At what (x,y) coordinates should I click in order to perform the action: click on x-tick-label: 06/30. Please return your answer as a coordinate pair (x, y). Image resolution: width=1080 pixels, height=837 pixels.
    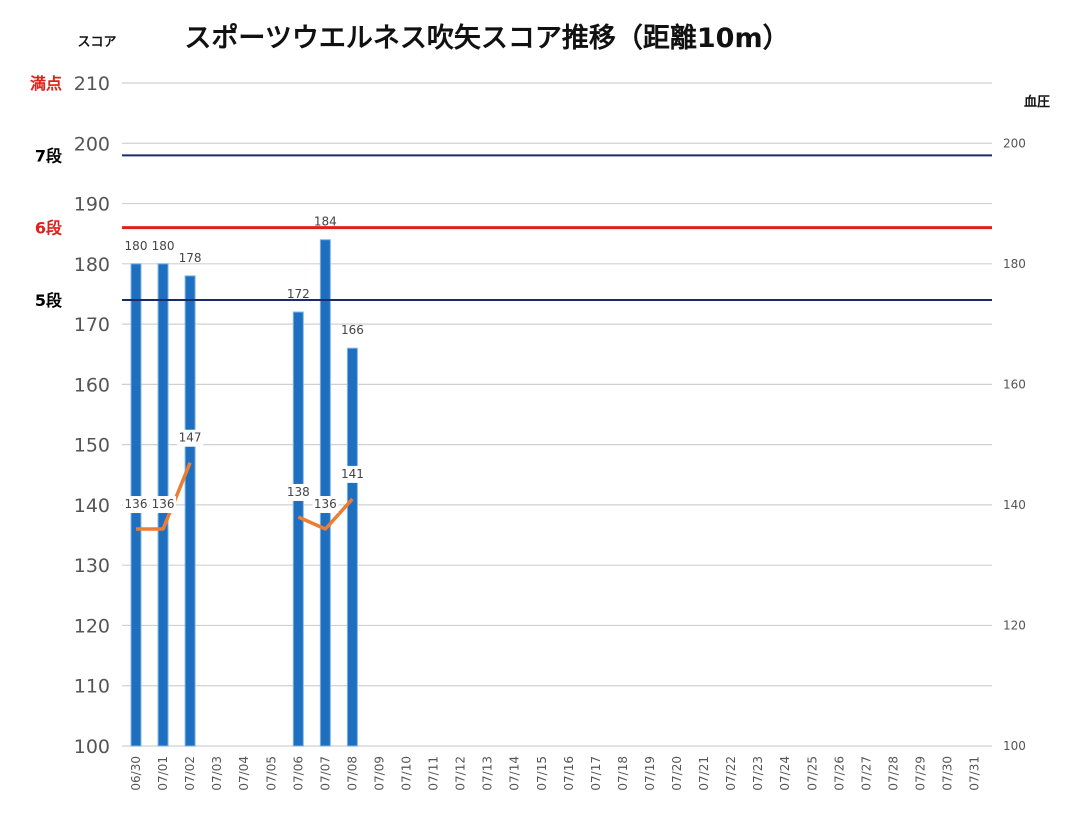
    Looking at the image, I should click on (136, 773).